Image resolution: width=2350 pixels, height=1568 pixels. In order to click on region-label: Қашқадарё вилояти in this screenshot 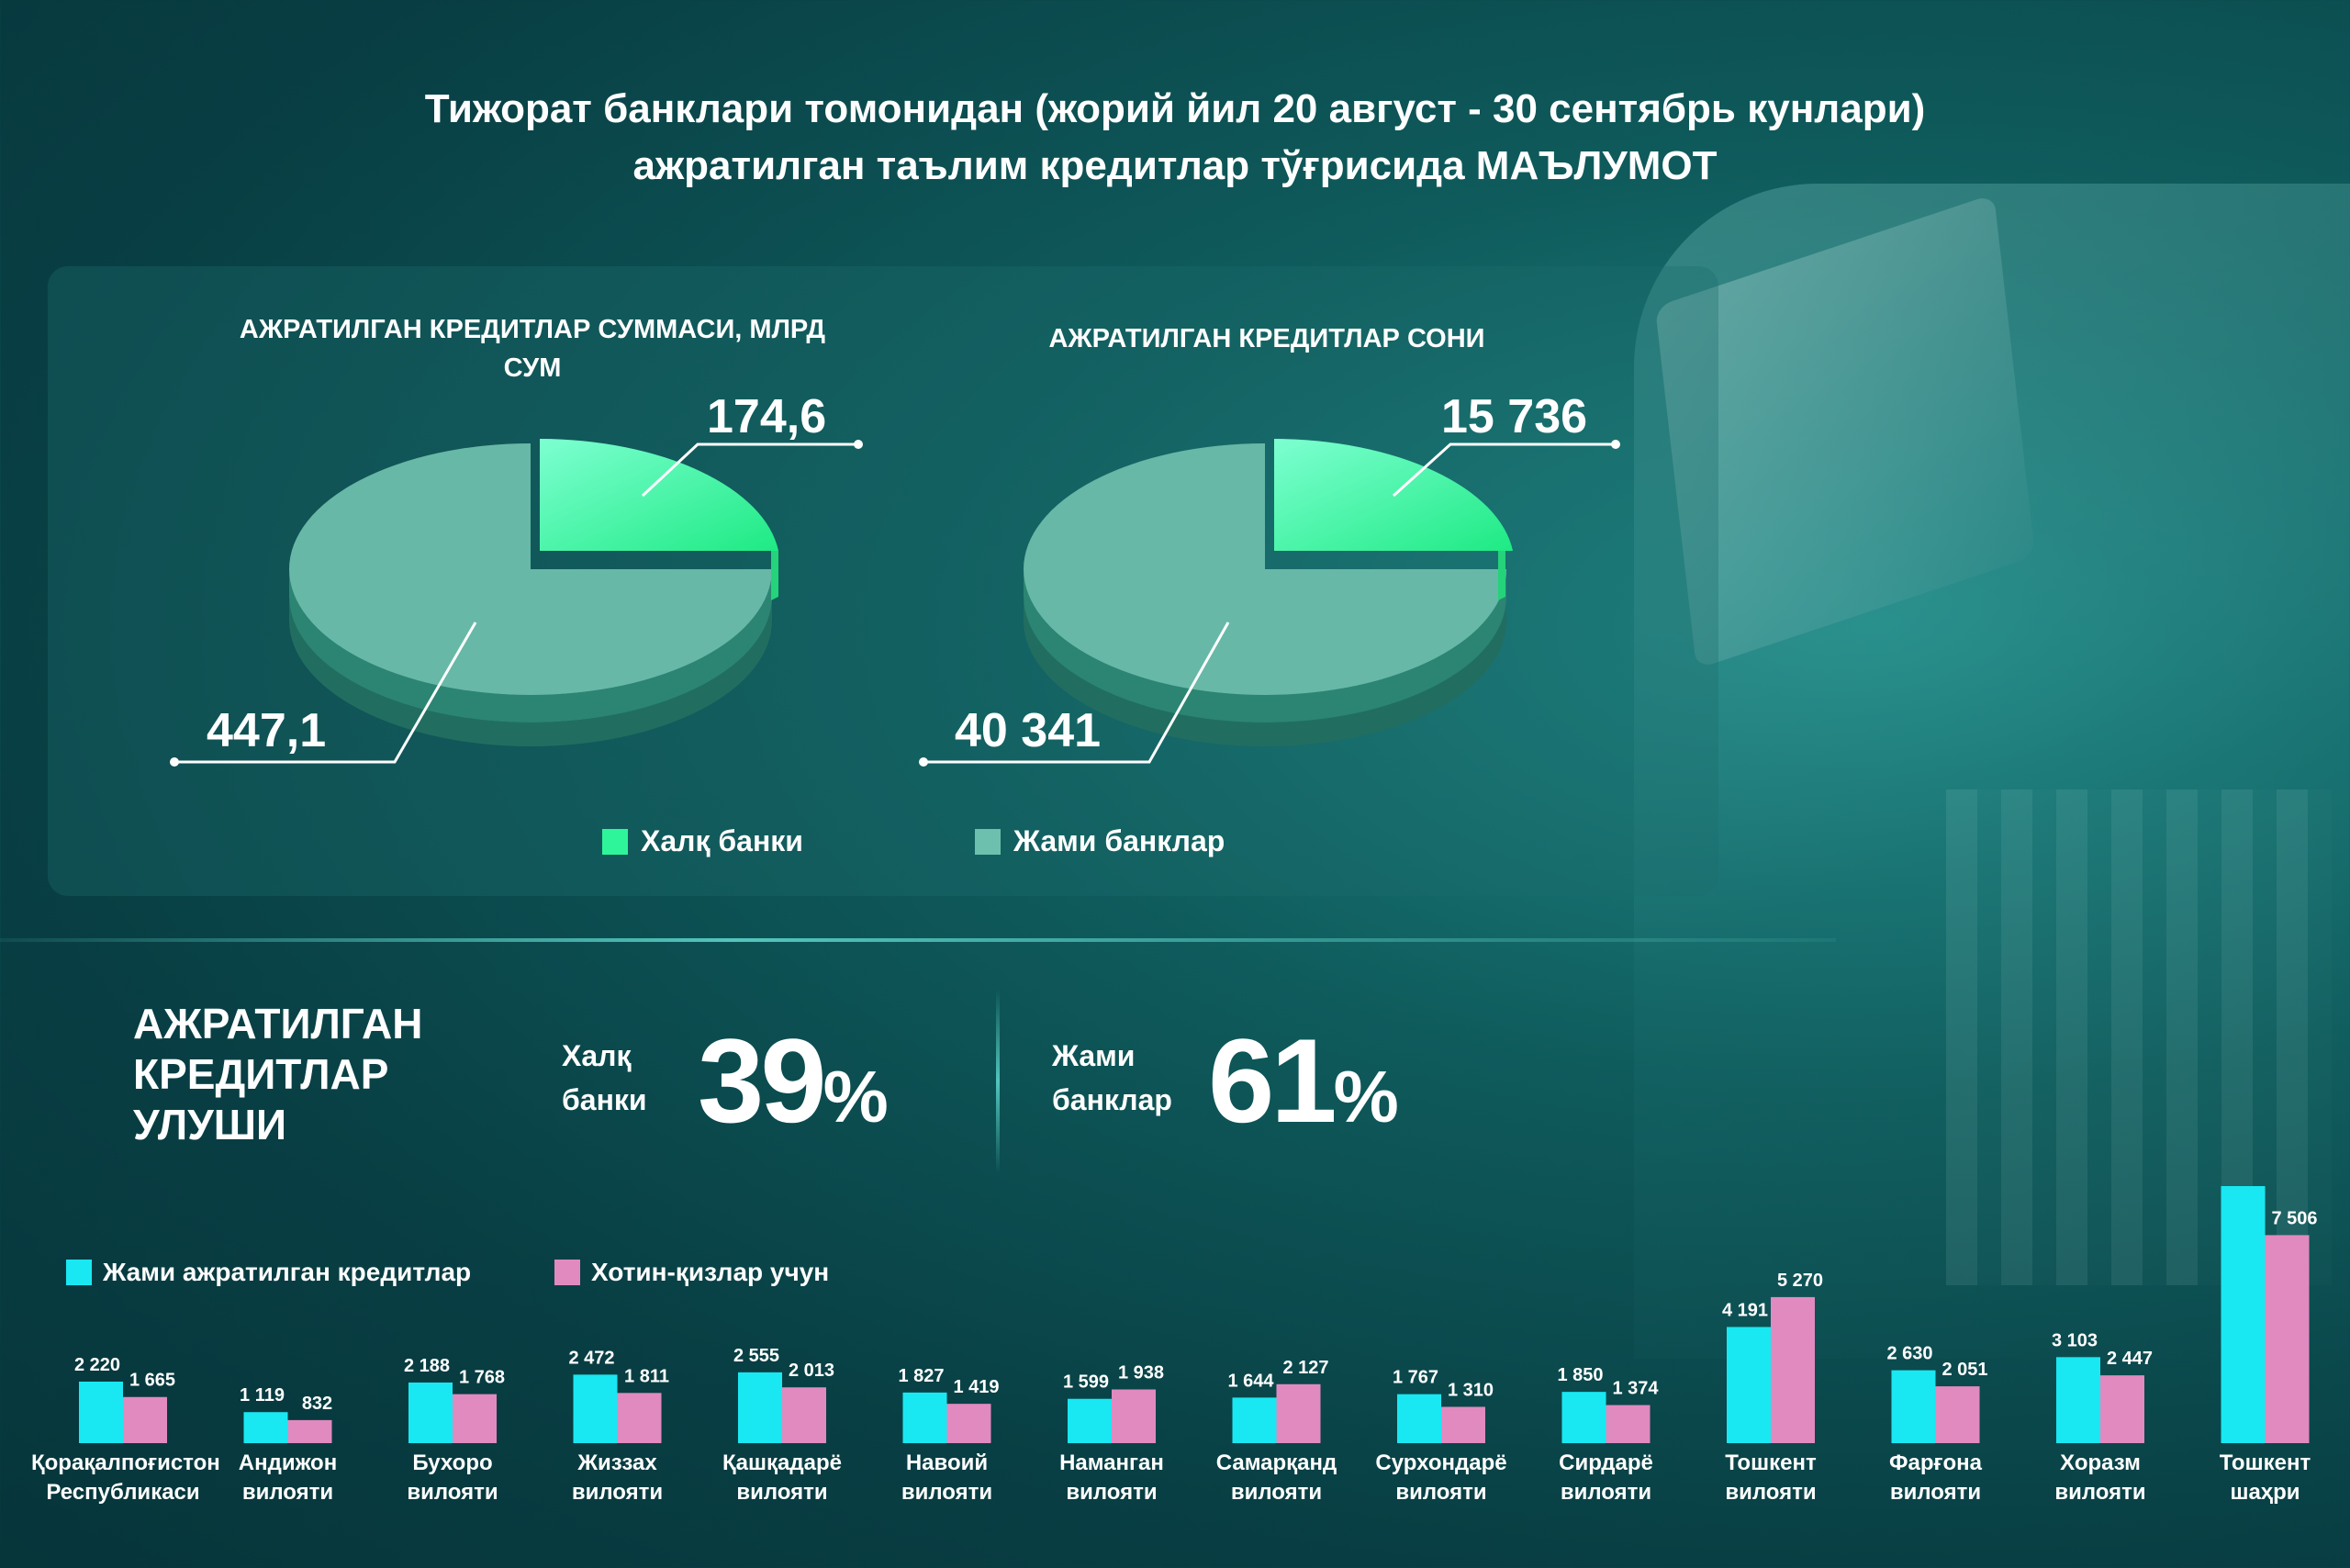, I will do `click(782, 1478)`.